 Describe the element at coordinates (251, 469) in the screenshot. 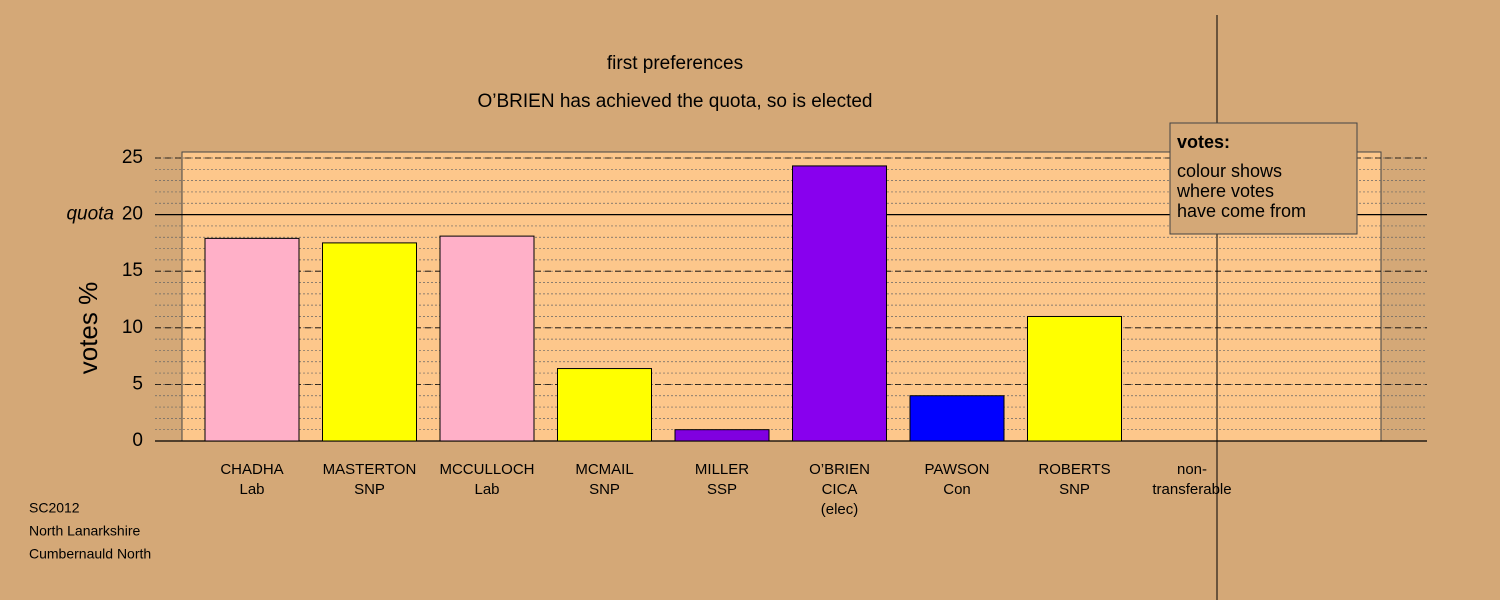

I see `x-tick-label: CHADHA` at that location.